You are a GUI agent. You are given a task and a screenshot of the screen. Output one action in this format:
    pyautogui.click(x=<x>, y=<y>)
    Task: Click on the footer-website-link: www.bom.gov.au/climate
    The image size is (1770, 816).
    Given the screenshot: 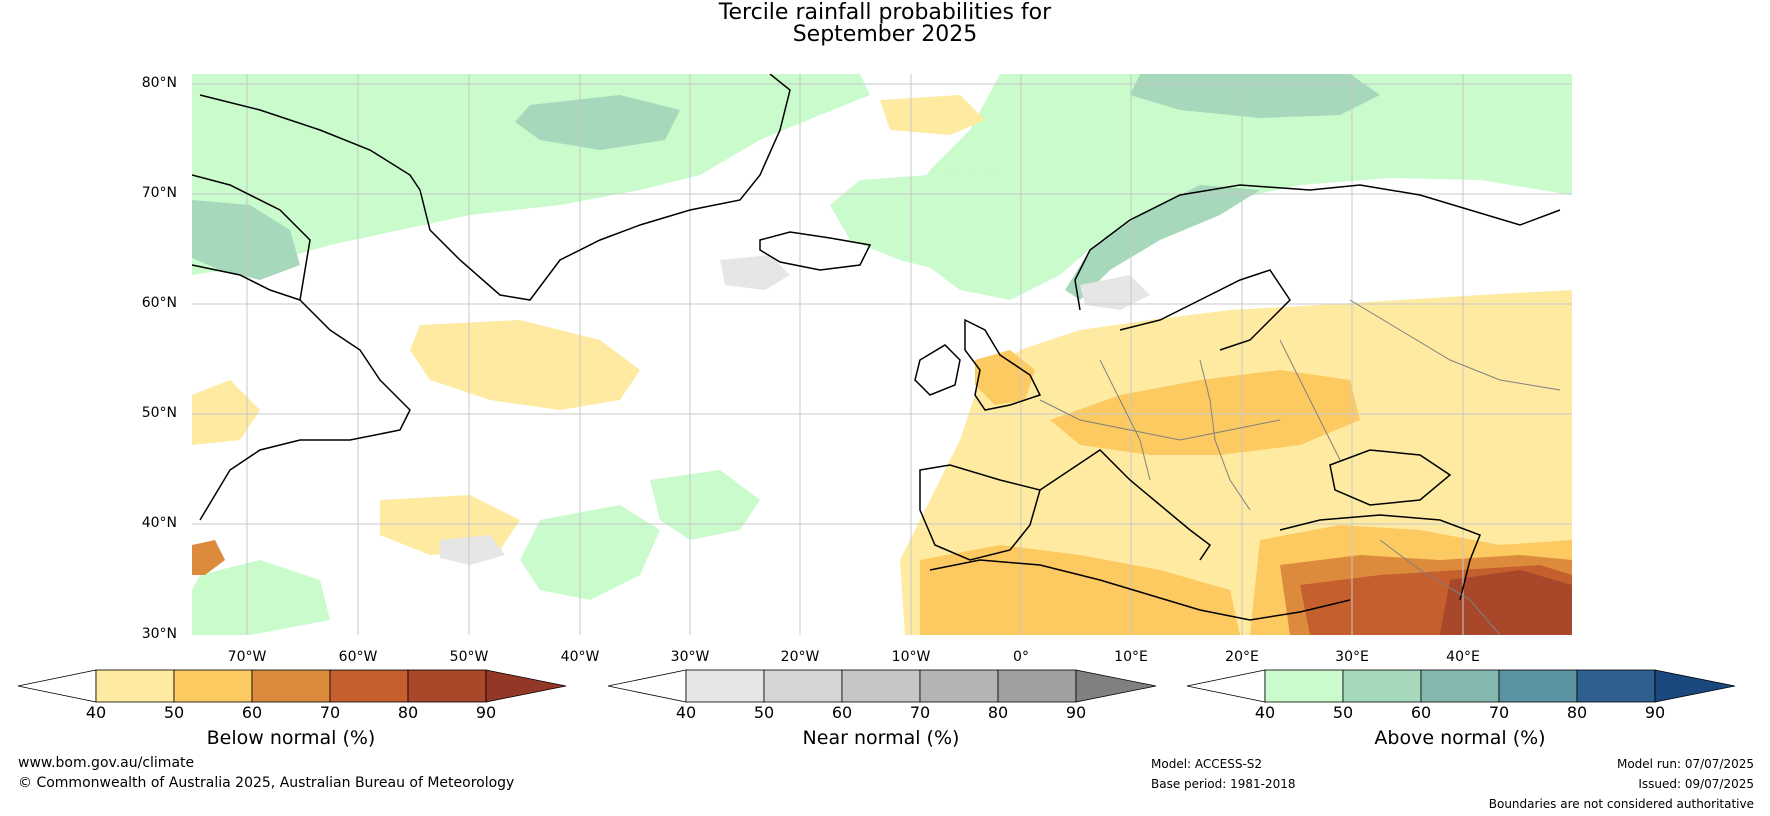 What is the action you would take?
    pyautogui.click(x=106, y=763)
    